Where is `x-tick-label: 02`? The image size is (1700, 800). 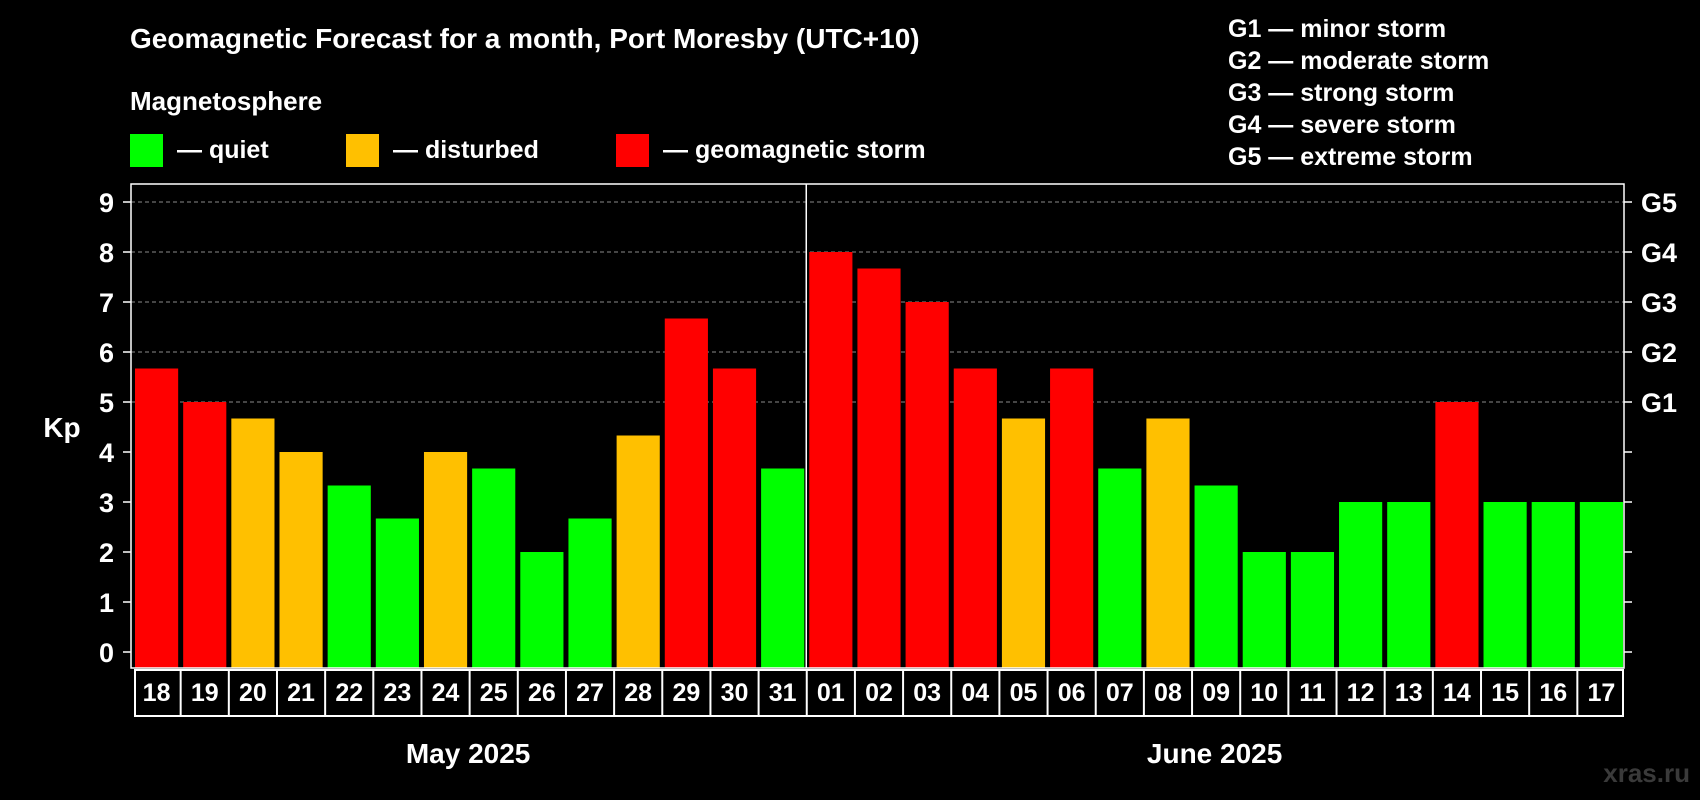
x-tick-label: 02 is located at coordinates (879, 693).